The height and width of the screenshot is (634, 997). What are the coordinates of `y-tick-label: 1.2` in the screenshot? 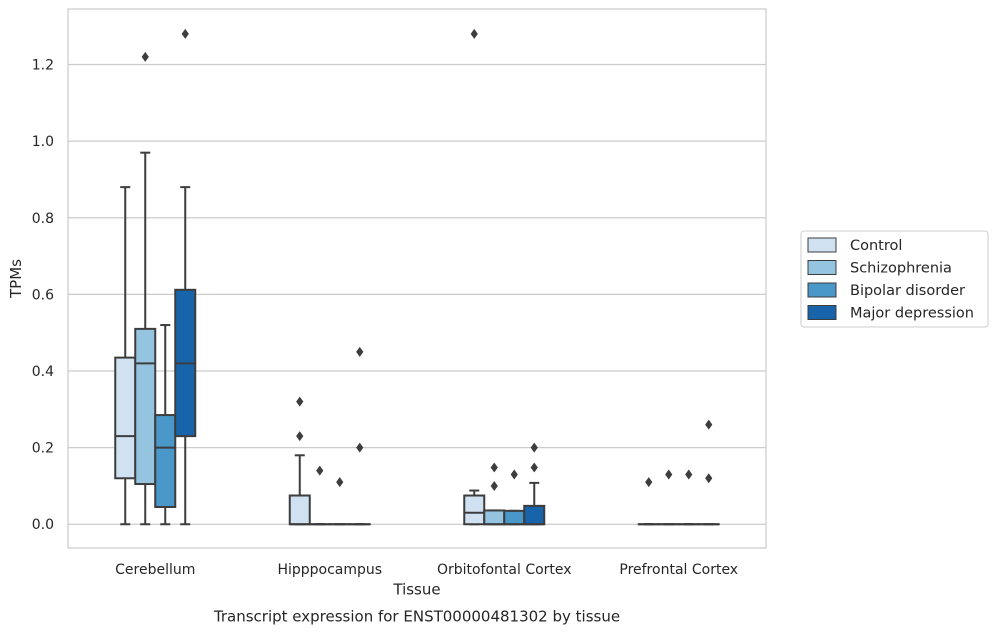 It's located at (43, 66).